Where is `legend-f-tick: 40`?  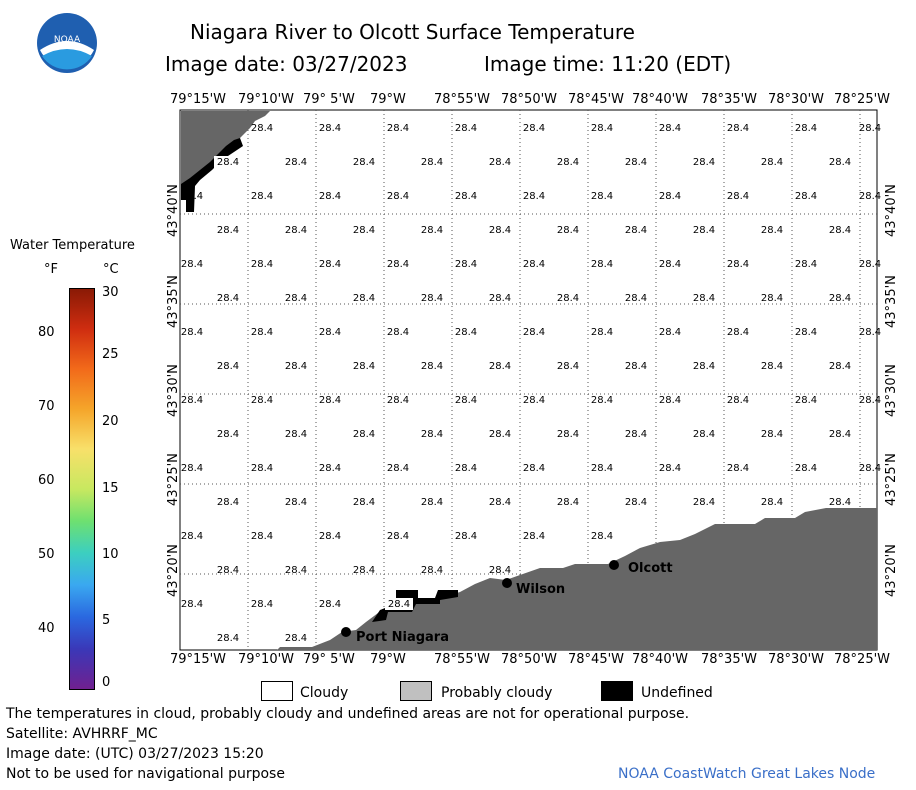
legend-f-tick: 40 is located at coordinates (46, 628).